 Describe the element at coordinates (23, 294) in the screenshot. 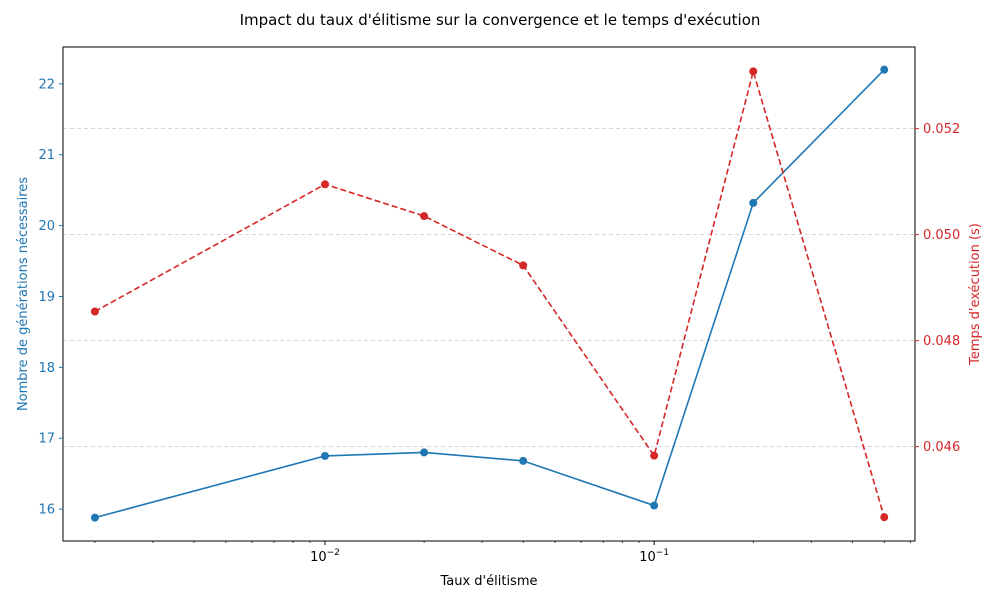

I see `y-left-axis-label: Nombre de générations nécessaires` at that location.